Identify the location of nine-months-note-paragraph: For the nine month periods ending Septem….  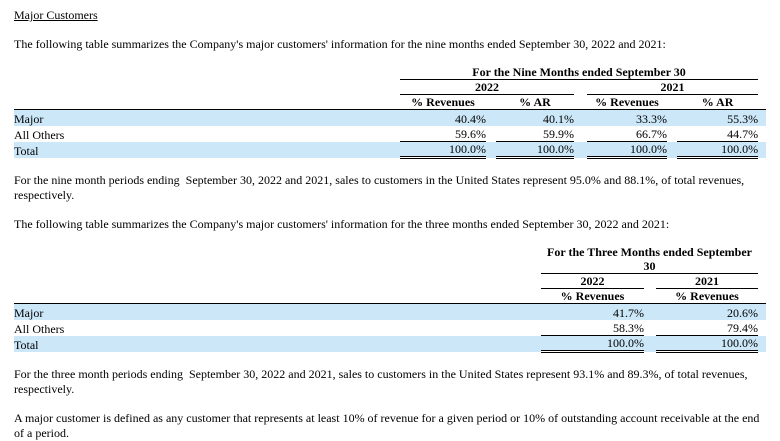
(381, 187).